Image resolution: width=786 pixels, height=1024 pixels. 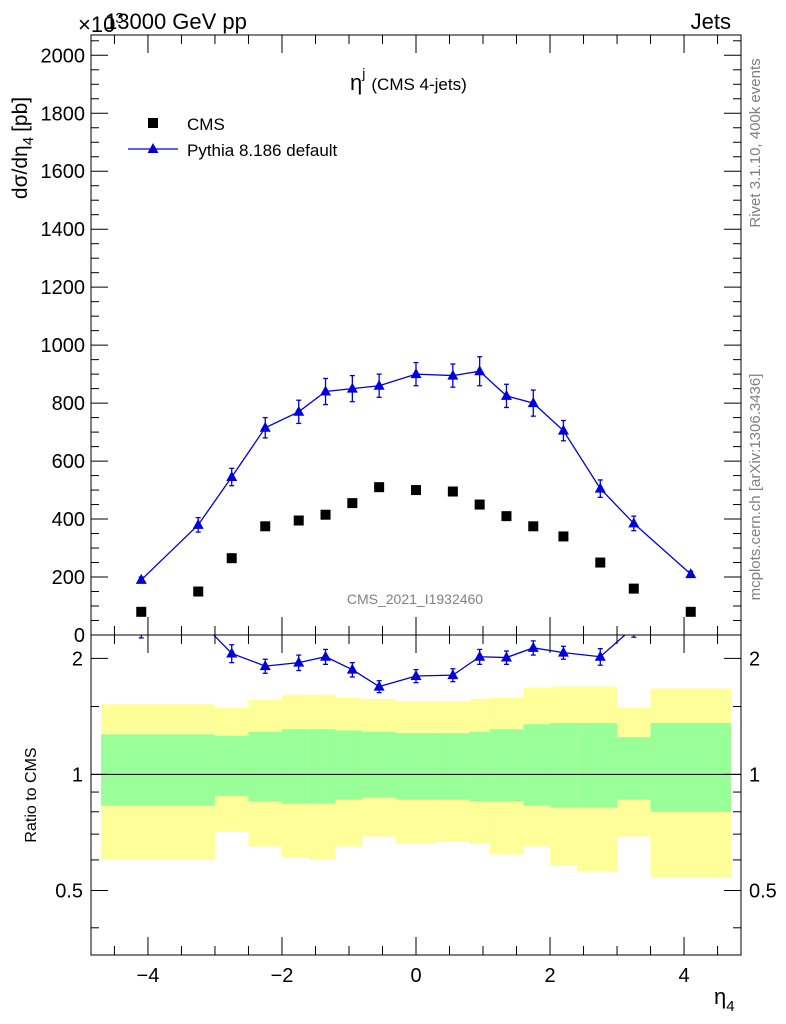 I want to click on header-right: Jets, so click(x=711, y=21).